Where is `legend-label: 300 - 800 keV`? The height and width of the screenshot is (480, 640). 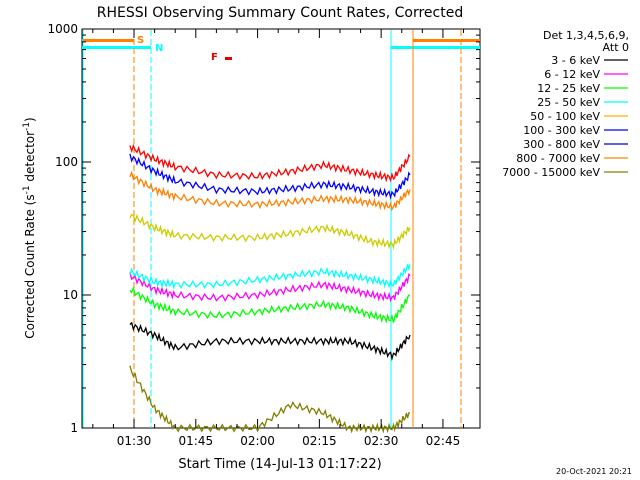
legend-label: 300 - 800 keV is located at coordinates (561, 144).